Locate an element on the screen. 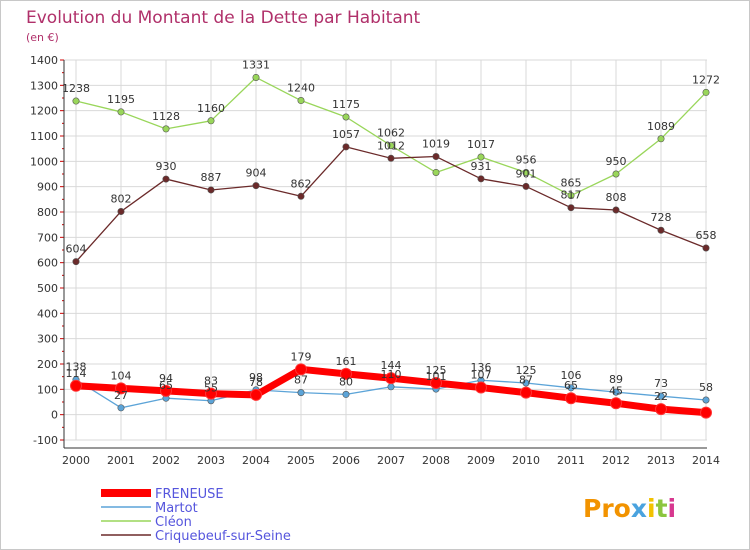  data-label: 956 is located at coordinates (526, 159).